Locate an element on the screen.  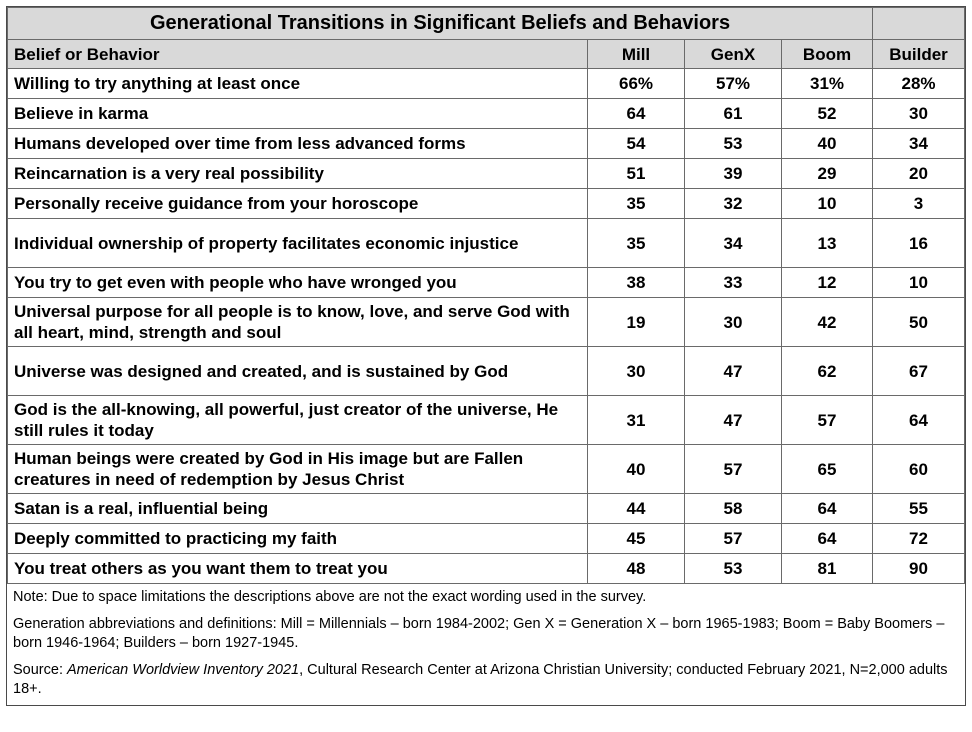
column-header-genx: GenX is located at coordinates (733, 54).